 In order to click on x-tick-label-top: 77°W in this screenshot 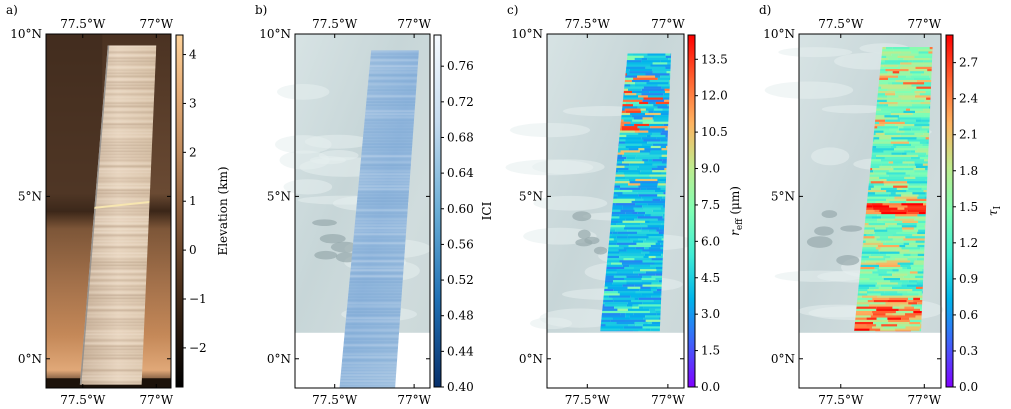, I will do `click(924, 24)`.